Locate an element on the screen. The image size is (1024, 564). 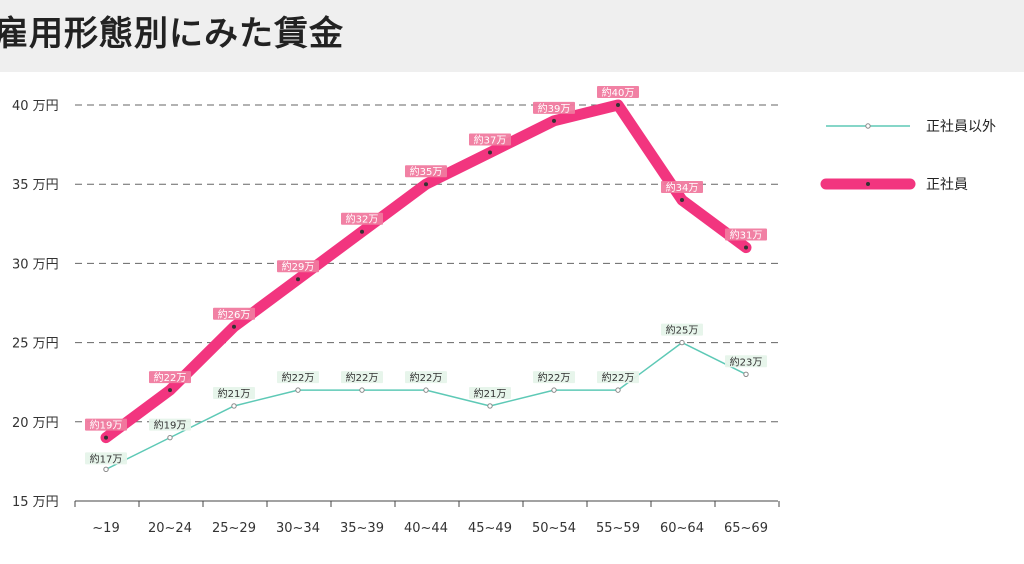
data-label: 約40万 is located at coordinates (618, 92).